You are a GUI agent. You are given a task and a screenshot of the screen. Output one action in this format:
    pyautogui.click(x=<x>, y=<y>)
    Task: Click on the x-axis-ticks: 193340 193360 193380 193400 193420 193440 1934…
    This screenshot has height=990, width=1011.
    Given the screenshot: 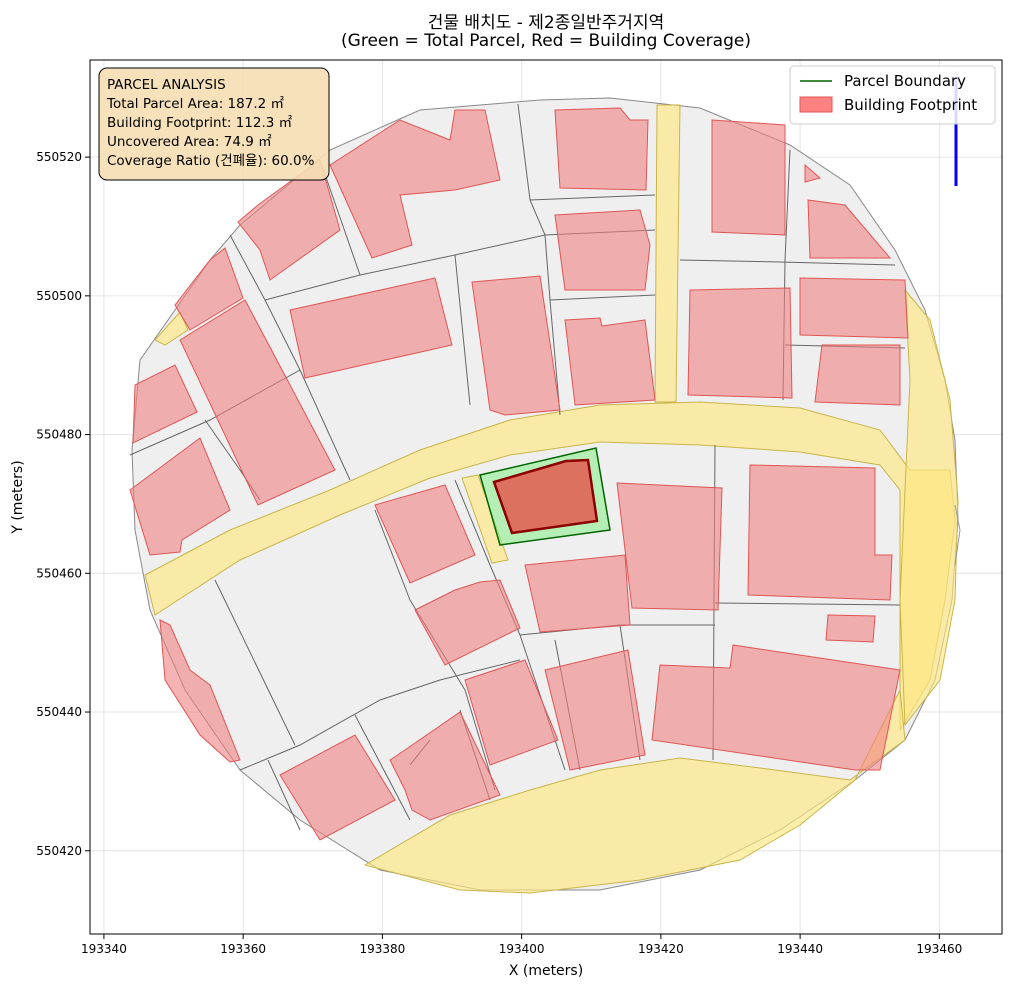 What is the action you would take?
    pyautogui.click(x=521, y=945)
    